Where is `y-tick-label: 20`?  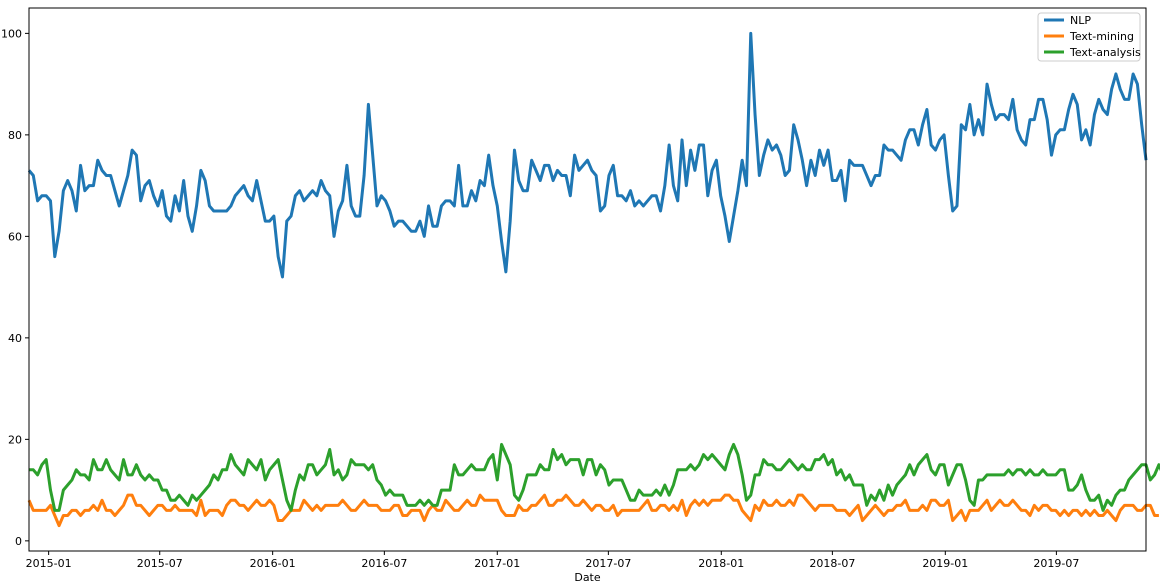 y-tick-label: 20 is located at coordinates (15, 439).